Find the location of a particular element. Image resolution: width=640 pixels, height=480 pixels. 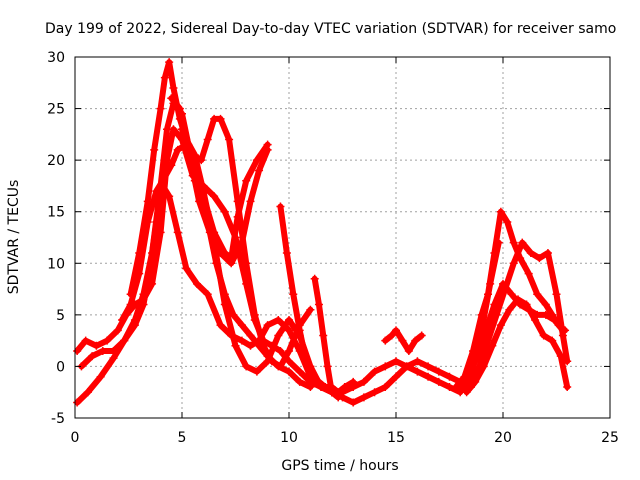

x-tick-label: 15 is located at coordinates (396, 438).